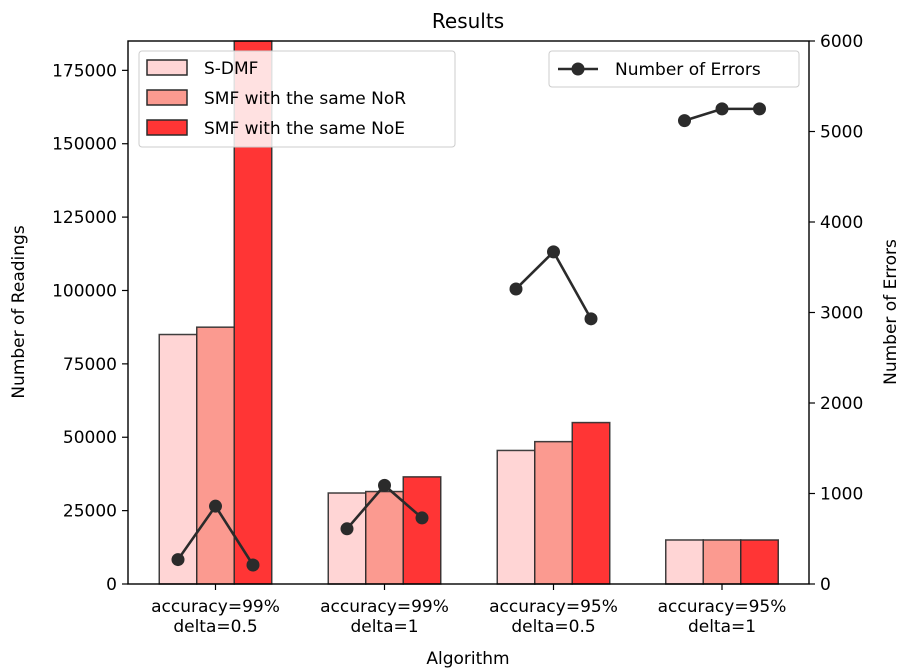  What do you see at coordinates (84, 145) in the screenshot?
I see `y-tick-label-7: 150000` at bounding box center [84, 145].